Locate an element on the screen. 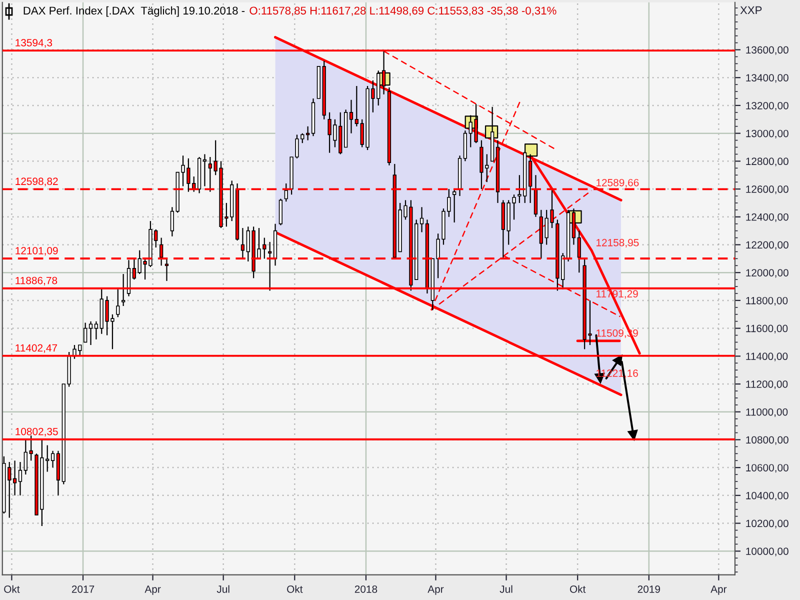 This screenshot has height=600, width=800. ref-line-label: 13594,3 is located at coordinates (34, 43).